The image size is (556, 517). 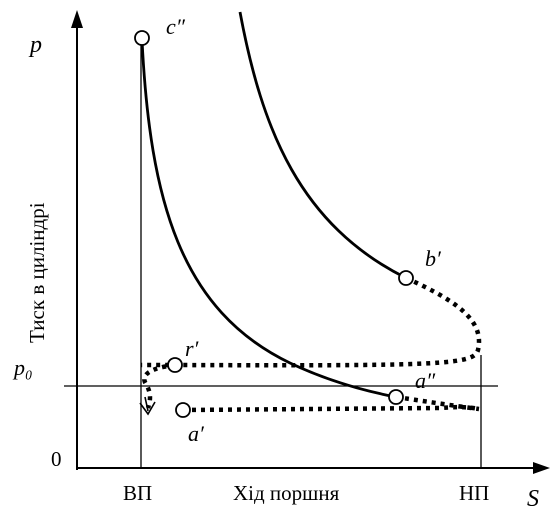 What do you see at coordinates (533, 499) in the screenshot?
I see `x-axis-symbol: S` at bounding box center [533, 499].